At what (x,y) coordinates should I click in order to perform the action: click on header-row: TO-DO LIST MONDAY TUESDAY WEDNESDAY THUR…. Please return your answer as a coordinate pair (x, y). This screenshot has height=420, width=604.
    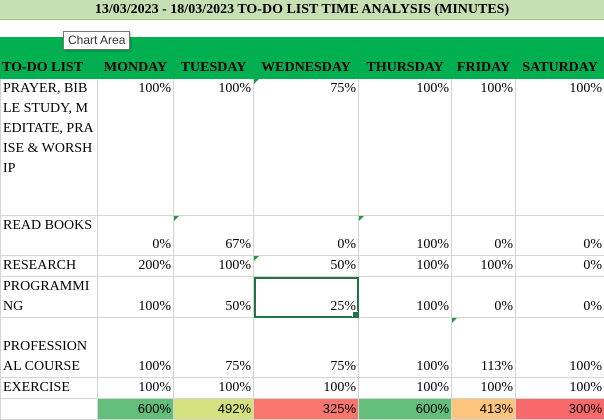
    Looking at the image, I should click on (302, 68).